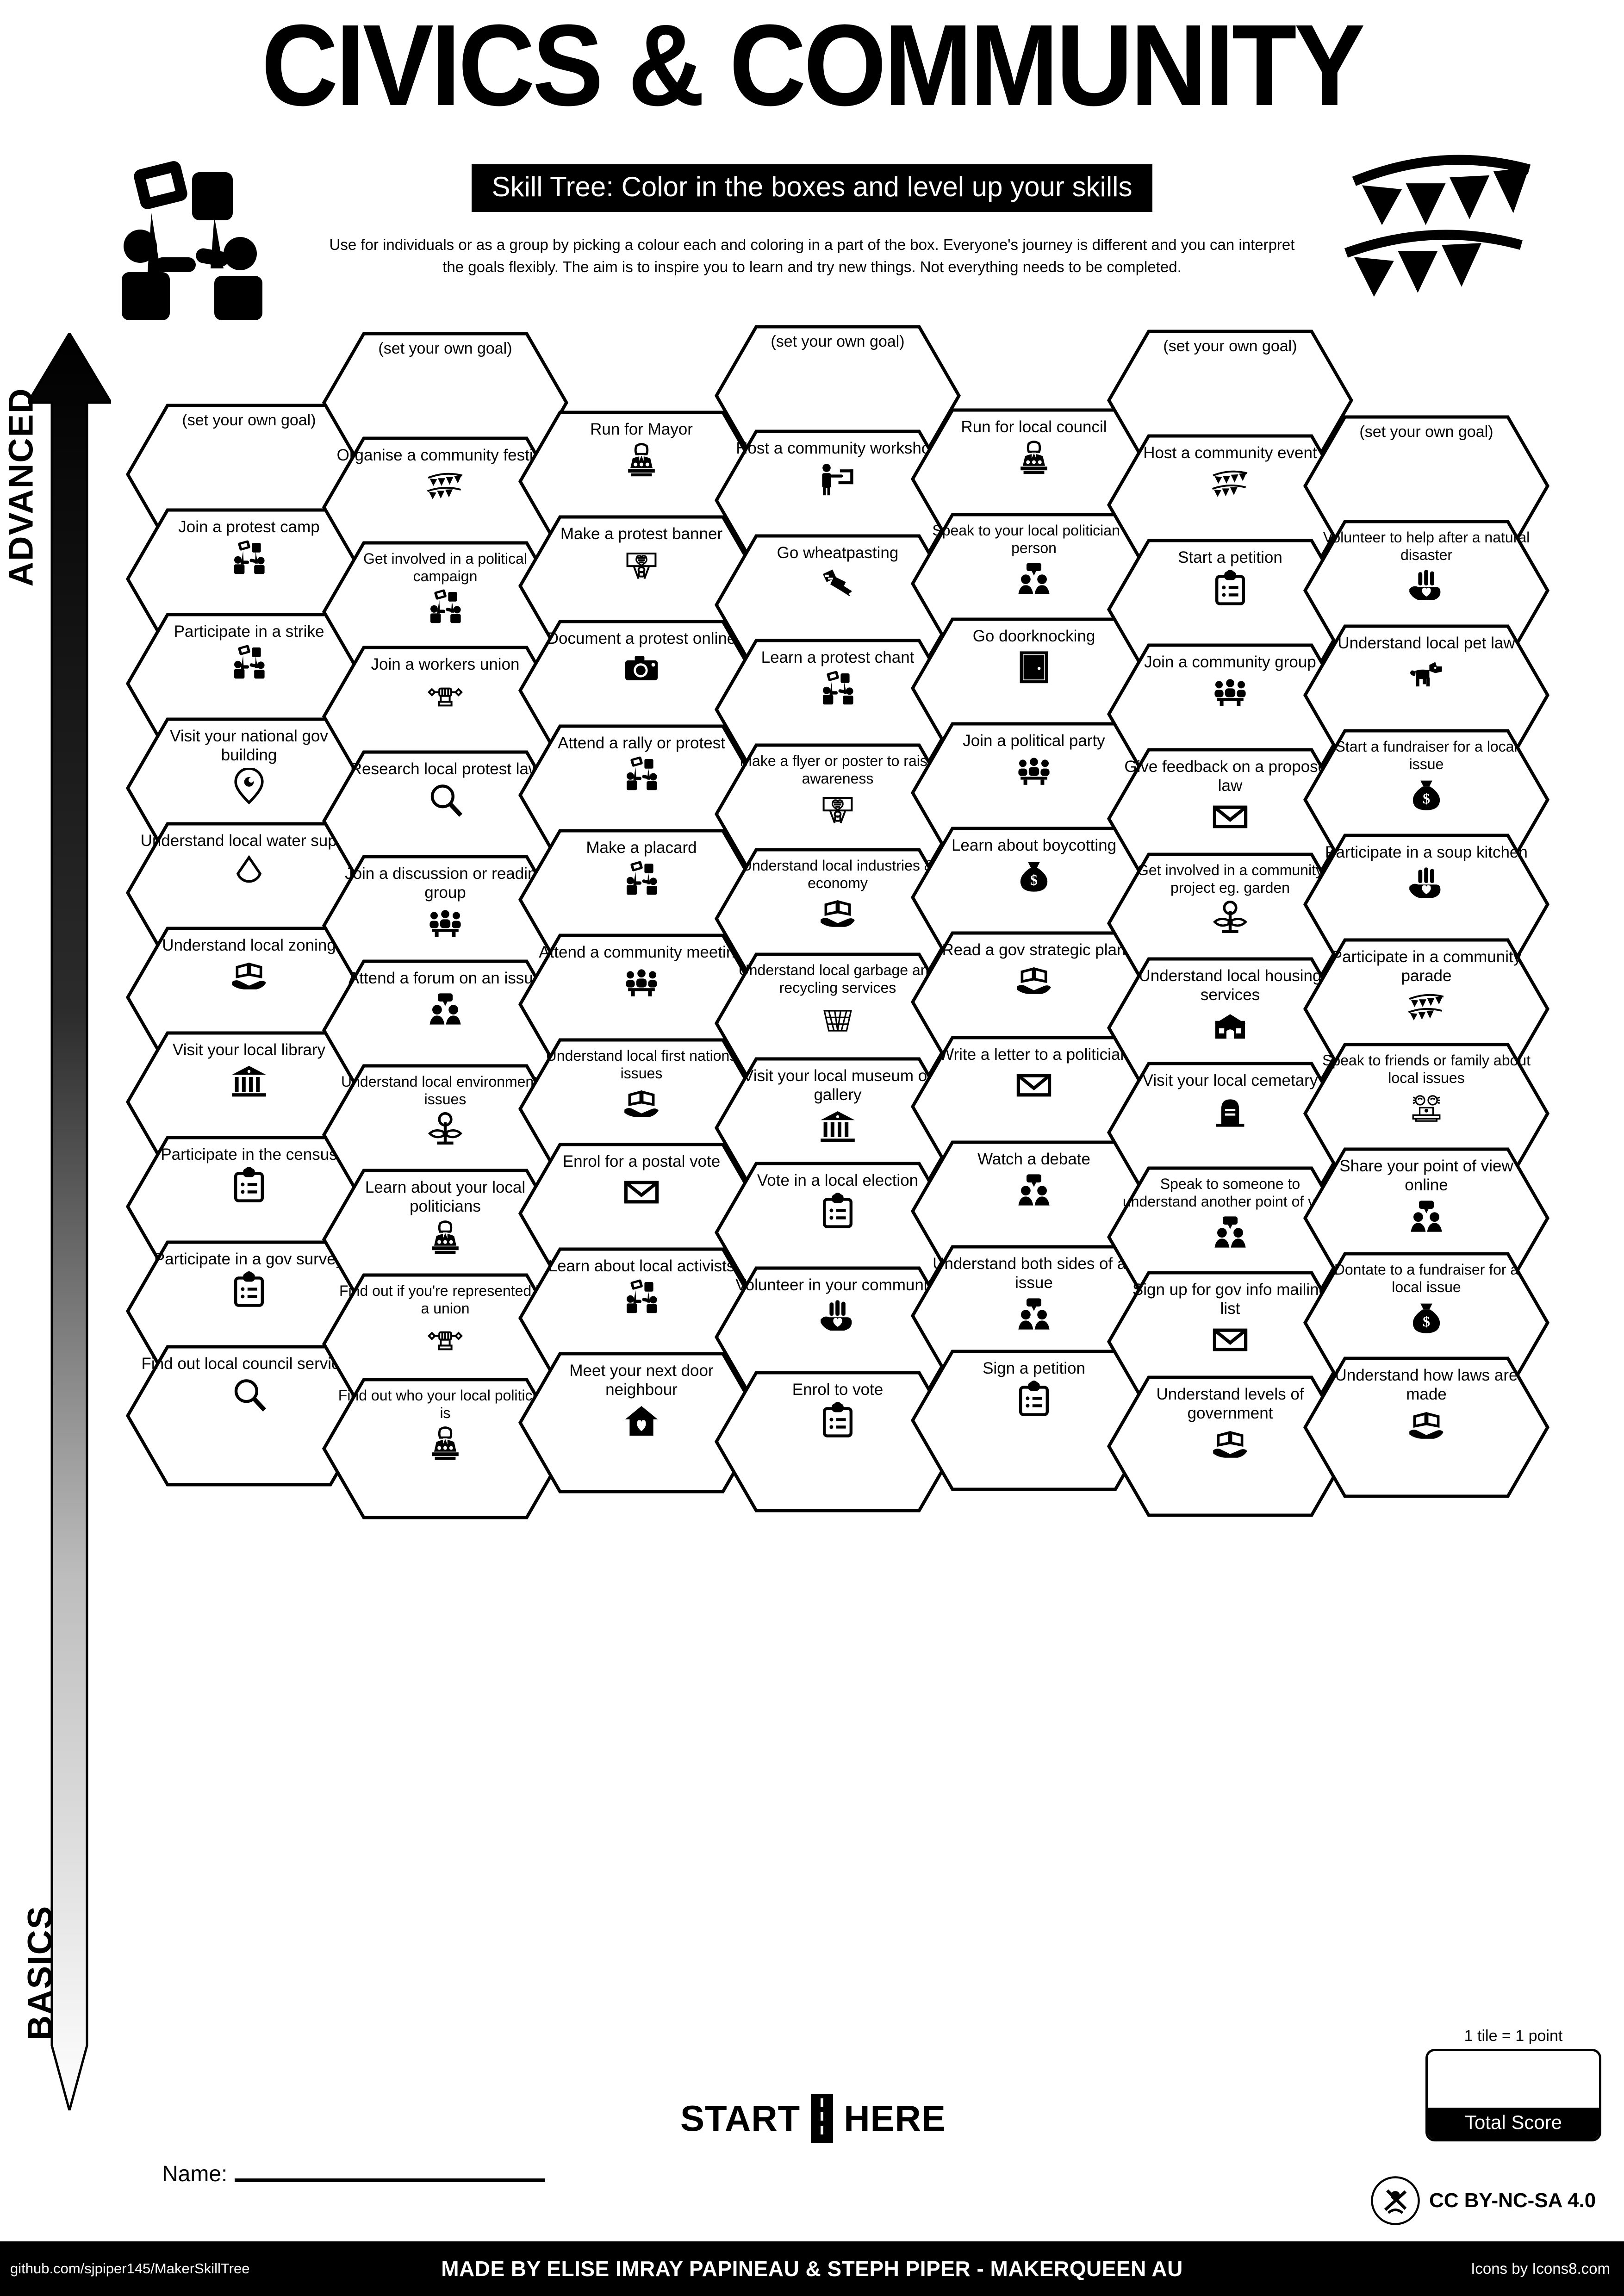 The height and width of the screenshot is (2296, 1624). I want to click on banner-icon, so click(837, 809).